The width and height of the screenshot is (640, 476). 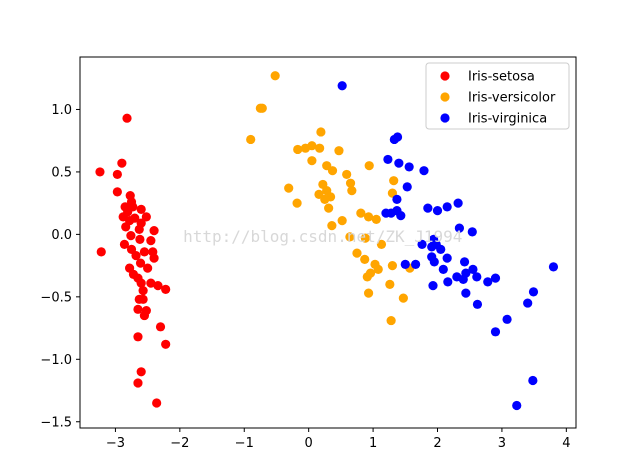 I want to click on x-axis: −3 −2 −1 0 1 2 3 4, so click(x=338, y=439).